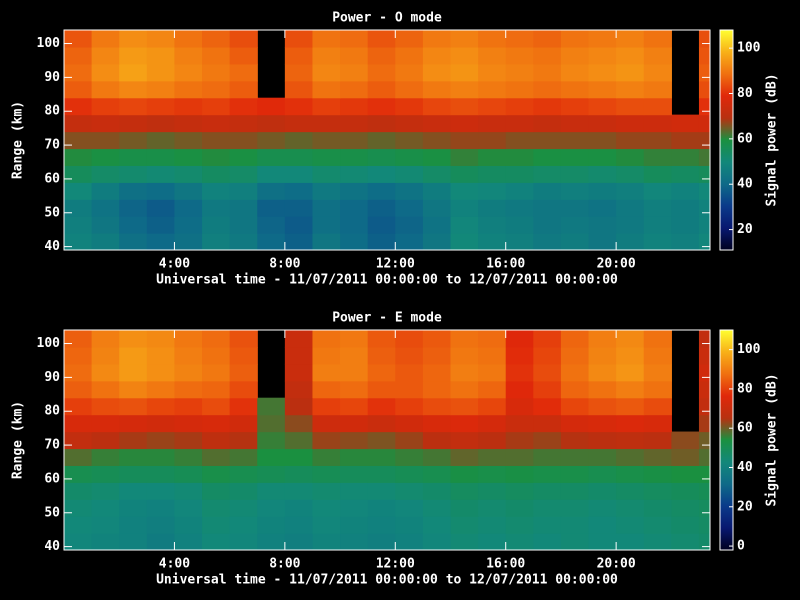  Describe the element at coordinates (772, 439) in the screenshot. I see `colorbar-label: Signal power (dB)` at that location.